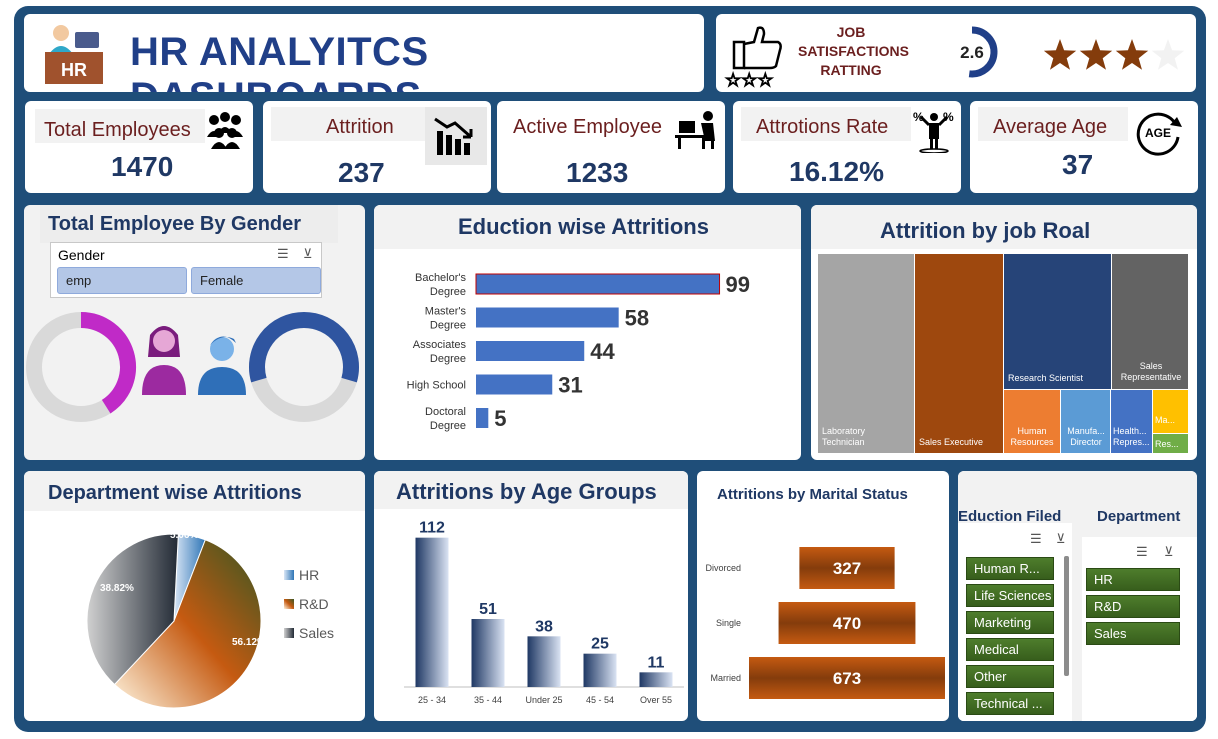 The width and height of the screenshot is (1218, 739). Describe the element at coordinates (959, 353) in the screenshot. I see `treemap-sales-executive: Sales Executive` at that location.